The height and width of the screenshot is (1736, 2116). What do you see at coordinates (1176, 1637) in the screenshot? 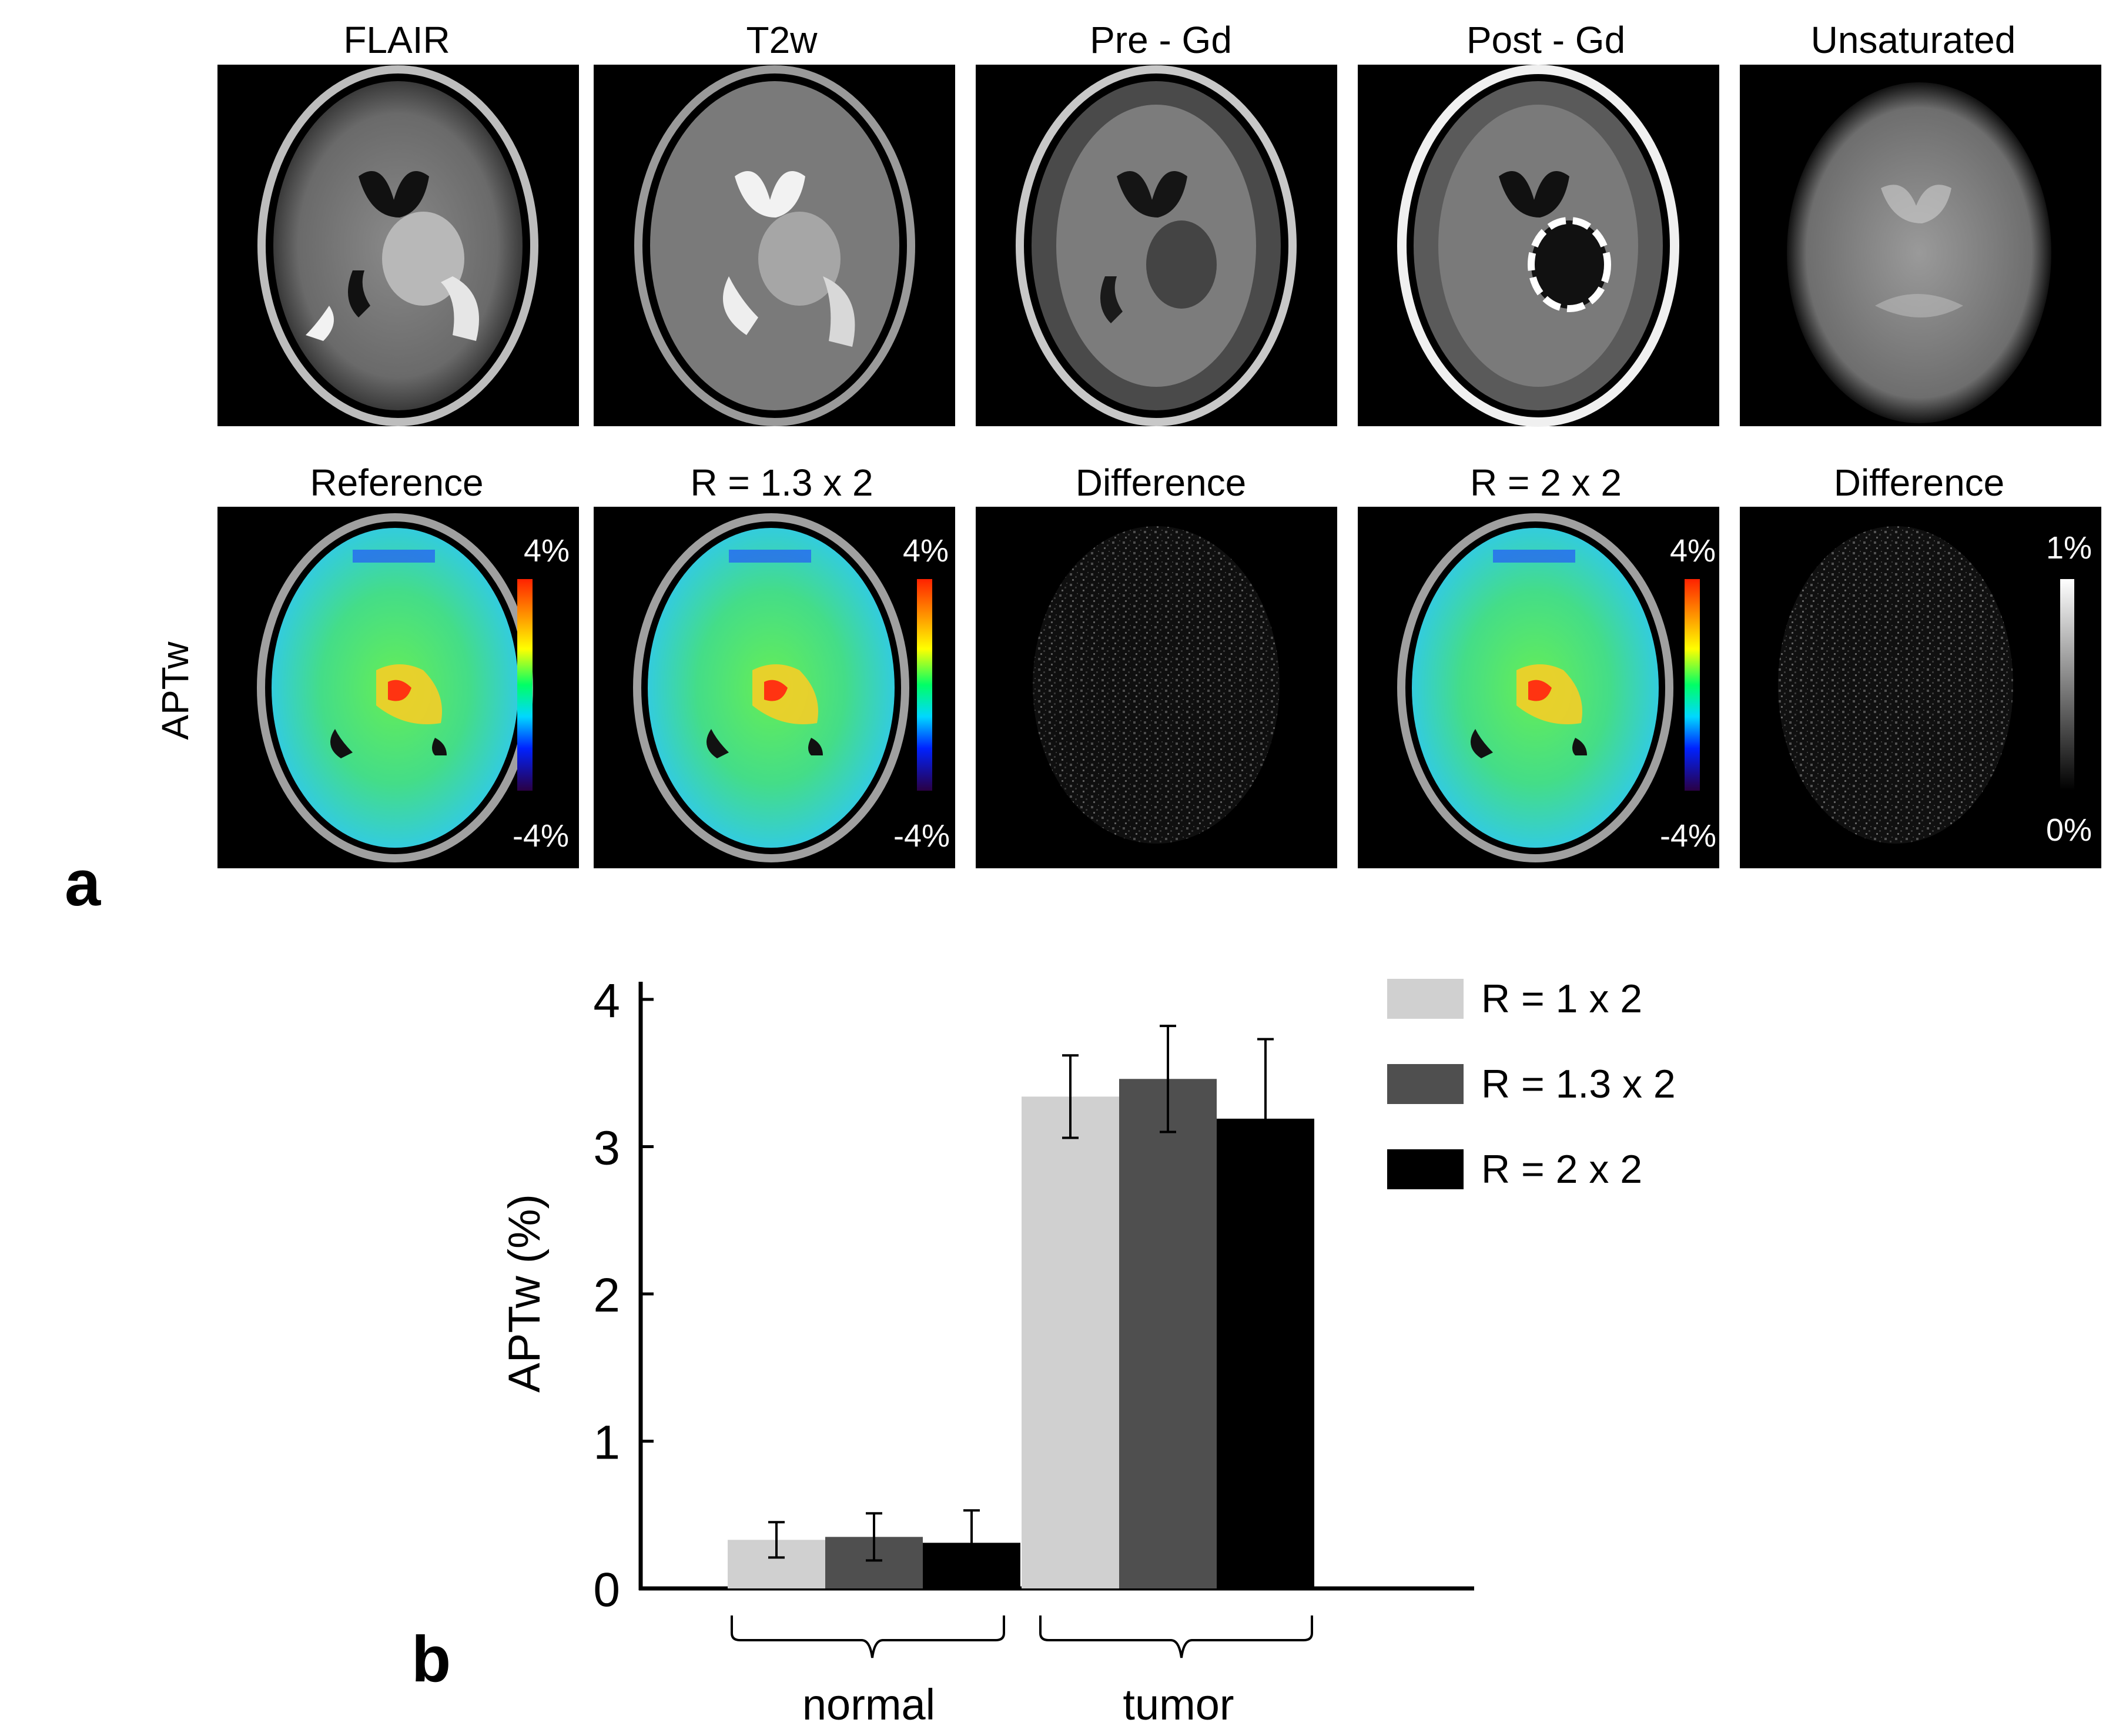
I see `brace-tumor` at bounding box center [1176, 1637].